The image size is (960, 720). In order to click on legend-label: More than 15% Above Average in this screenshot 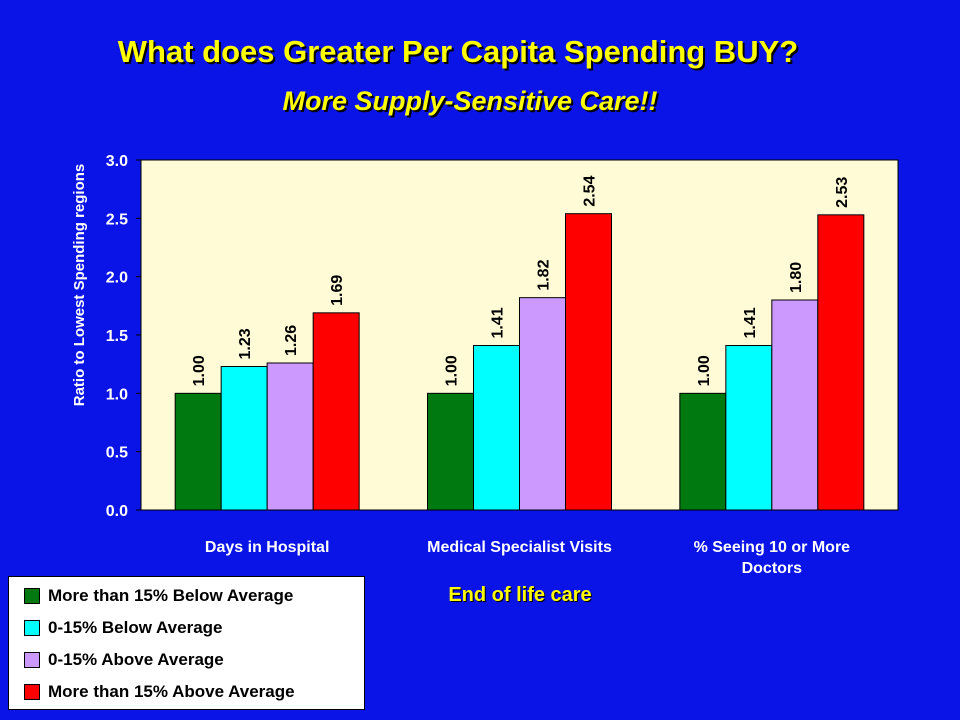, I will do `click(171, 691)`.